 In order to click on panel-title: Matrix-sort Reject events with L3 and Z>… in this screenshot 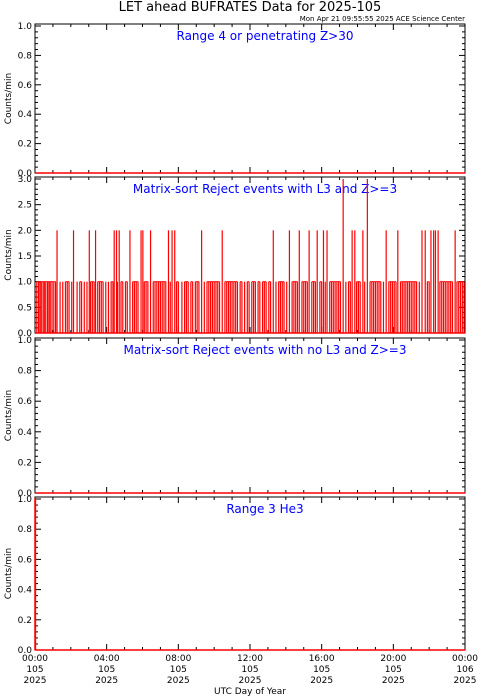, I will do `click(265, 189)`.